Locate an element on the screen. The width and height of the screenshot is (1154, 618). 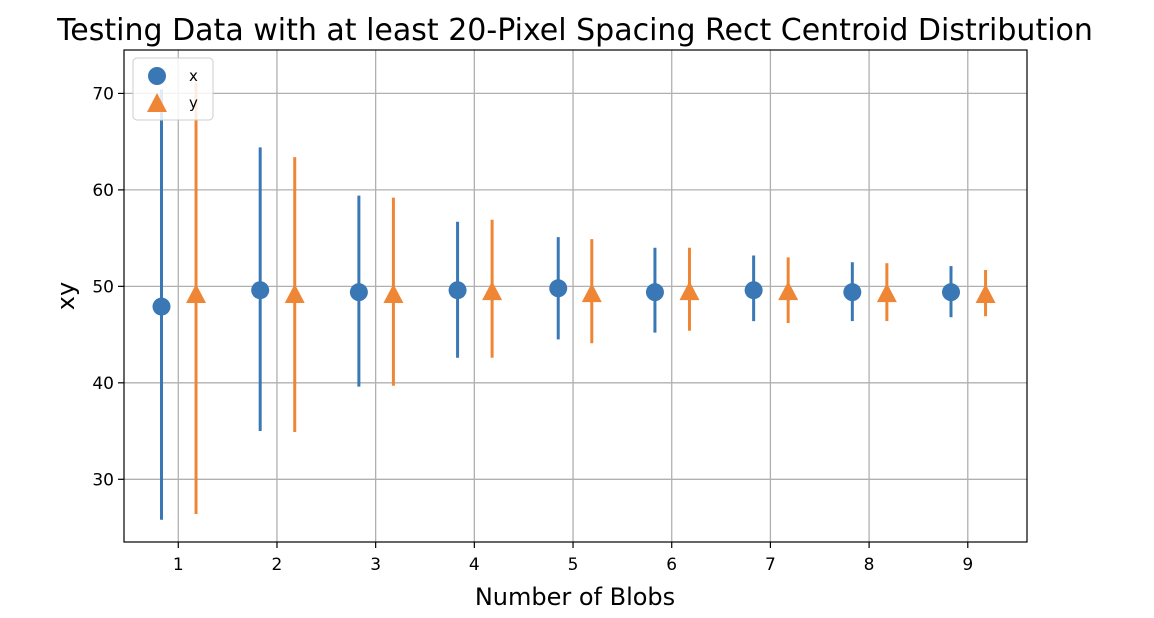
legend: x y is located at coordinates (173, 89).